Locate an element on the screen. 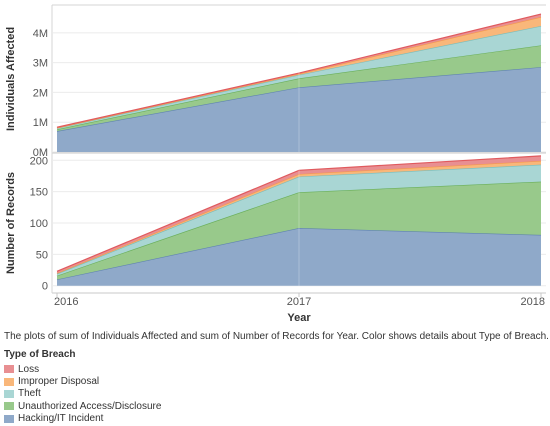 The height and width of the screenshot is (426, 550). y-tick-label: 50 is located at coordinates (42, 255).